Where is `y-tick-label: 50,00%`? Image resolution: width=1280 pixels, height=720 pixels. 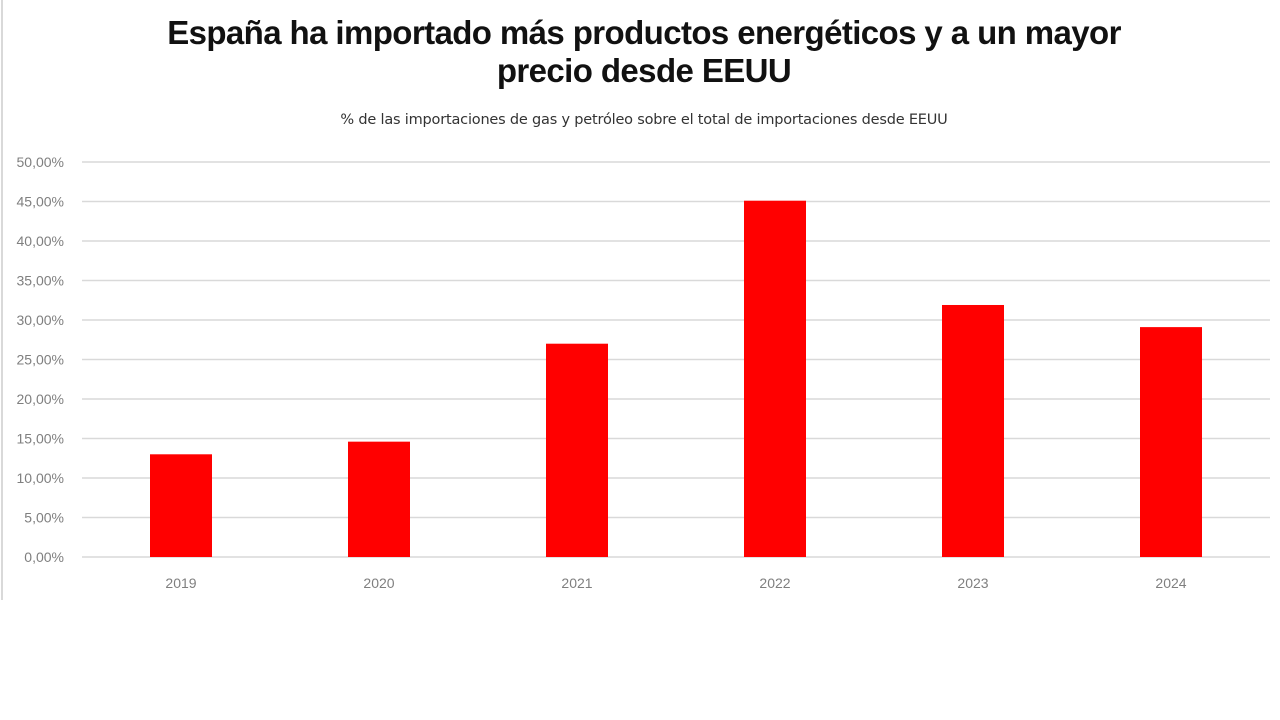
y-tick-label: 50,00% is located at coordinates (40, 162).